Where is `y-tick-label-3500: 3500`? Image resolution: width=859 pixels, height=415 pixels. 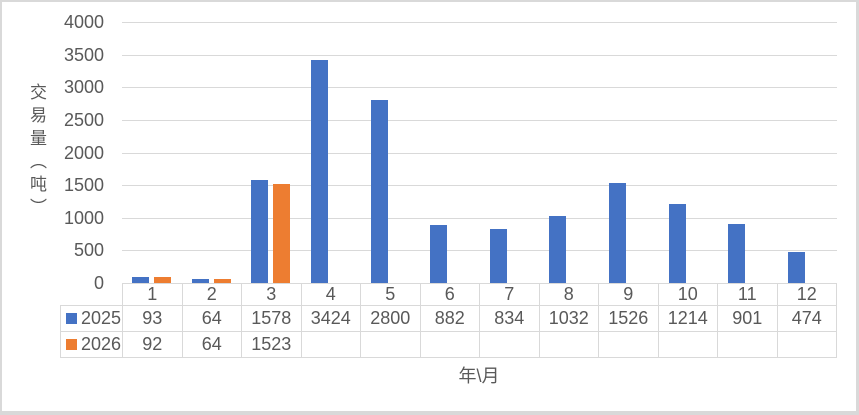 y-tick-label-3500: 3500 is located at coordinates (83, 54).